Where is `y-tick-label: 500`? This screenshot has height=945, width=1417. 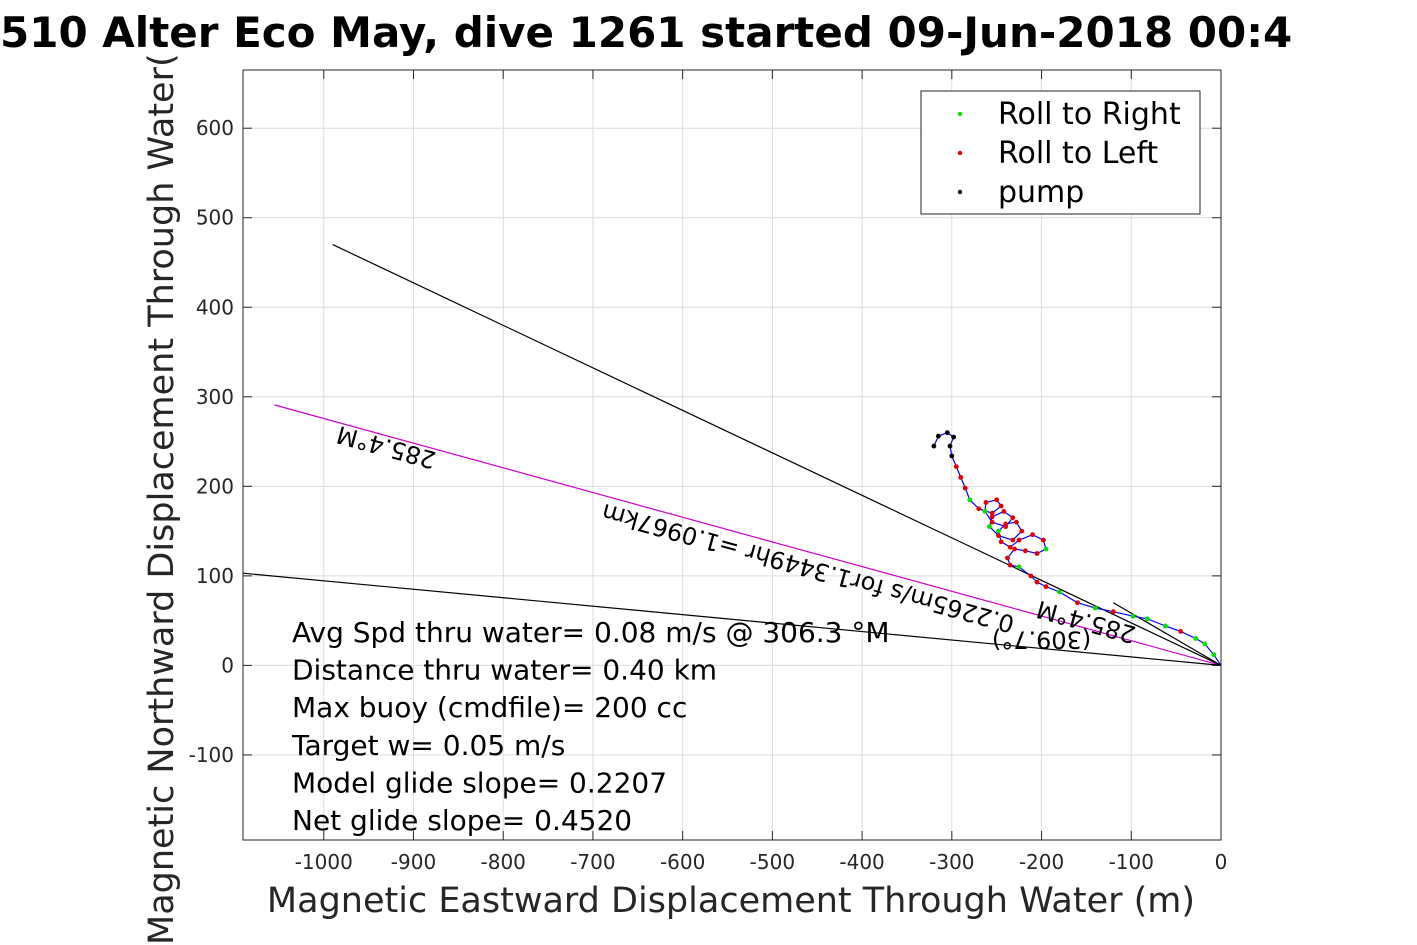 y-tick-label: 500 is located at coordinates (215, 218).